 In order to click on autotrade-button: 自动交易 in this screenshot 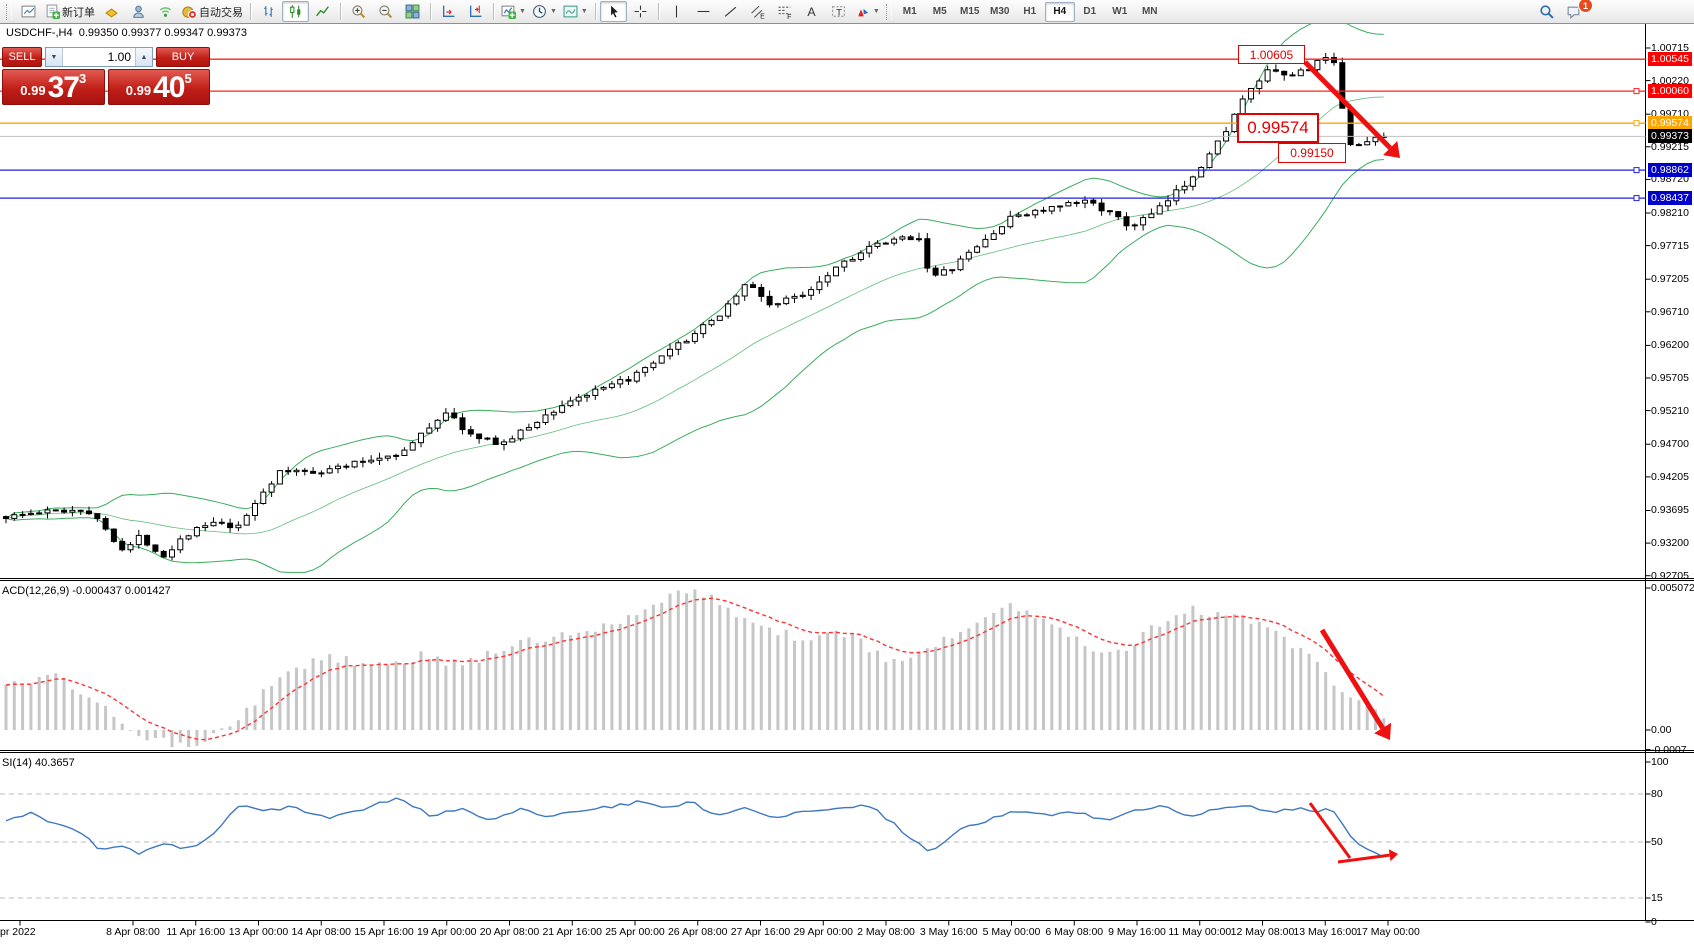, I will do `click(212, 11)`.